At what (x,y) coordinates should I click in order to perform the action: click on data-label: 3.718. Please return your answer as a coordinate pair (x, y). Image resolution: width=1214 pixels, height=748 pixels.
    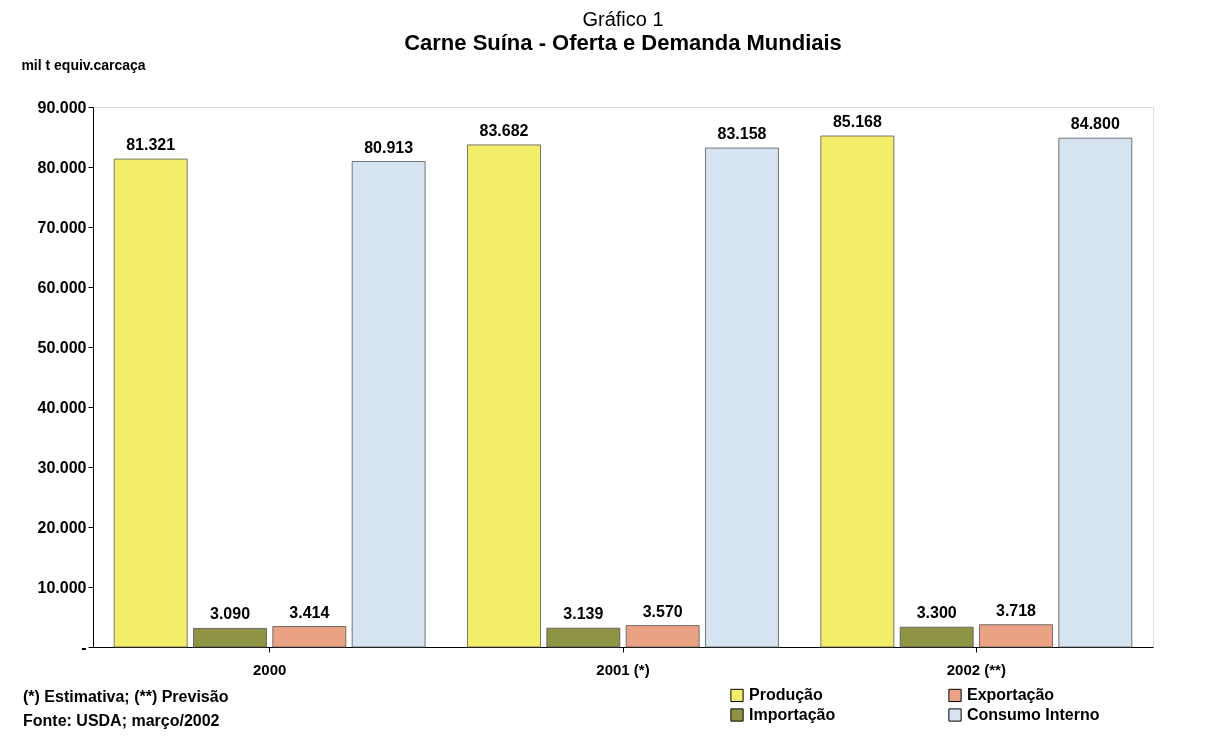
    Looking at the image, I should click on (1016, 610).